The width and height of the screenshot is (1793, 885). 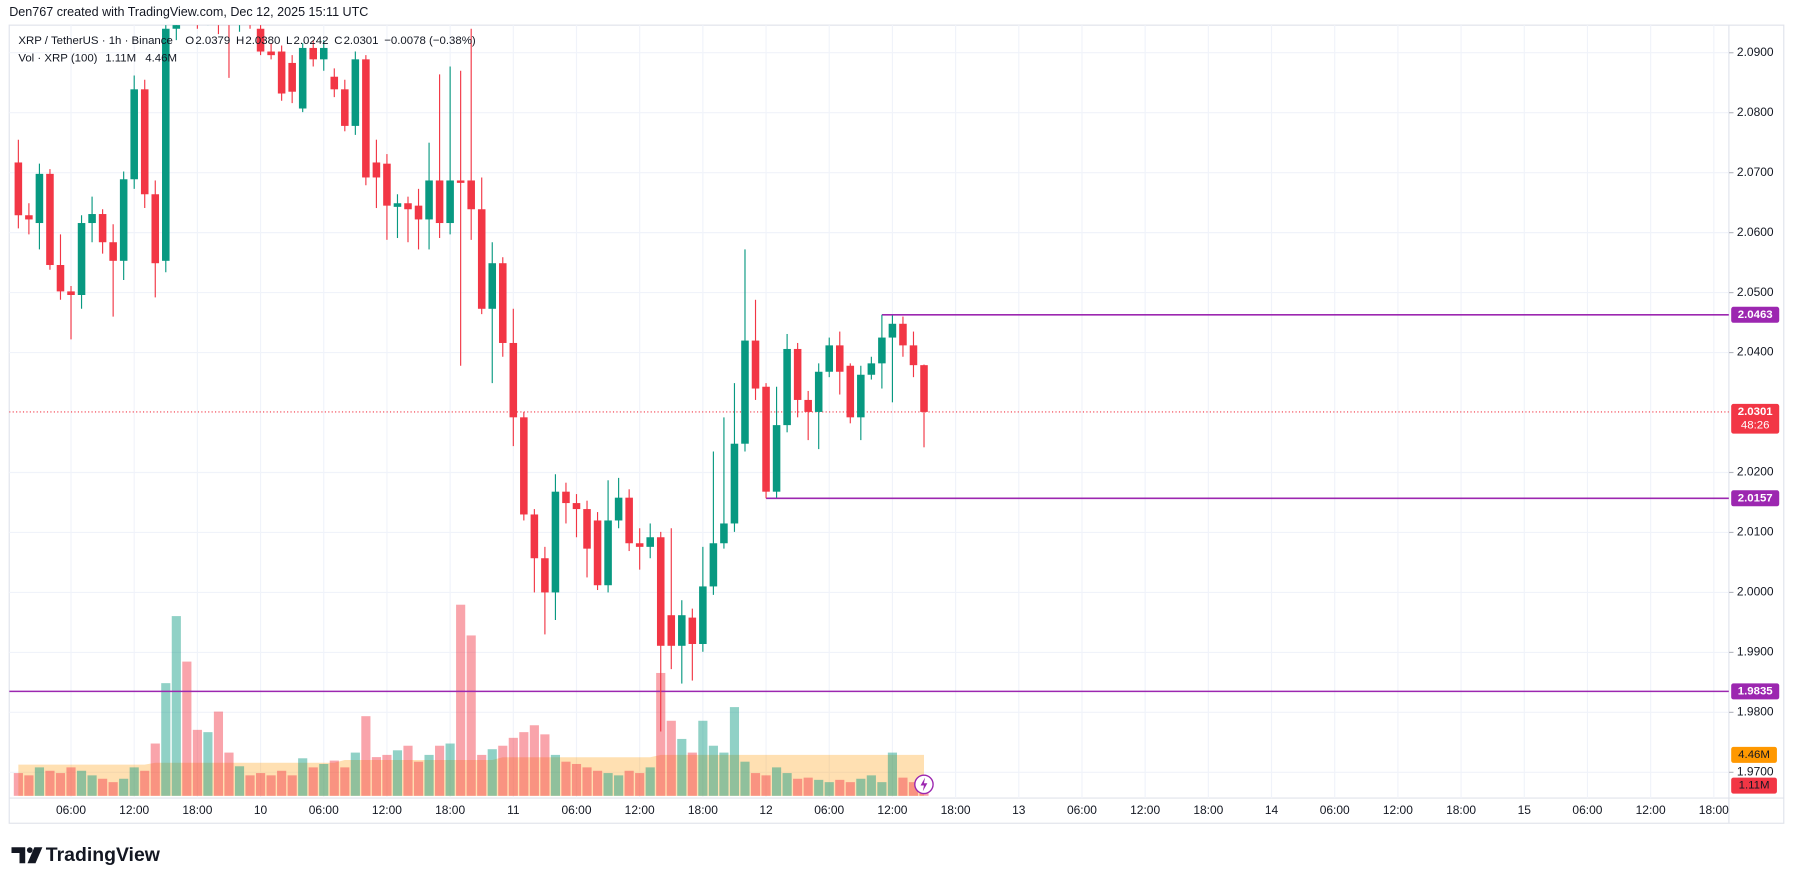 What do you see at coordinates (1755, 352) in the screenshot?
I see `y-tick-label: 2.0400` at bounding box center [1755, 352].